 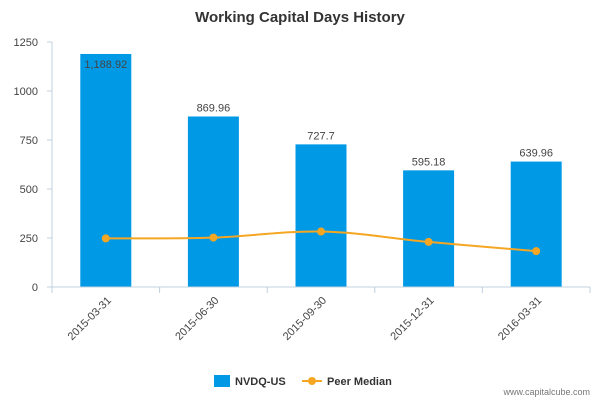 I want to click on y-tick-label: 0, so click(x=35, y=288).